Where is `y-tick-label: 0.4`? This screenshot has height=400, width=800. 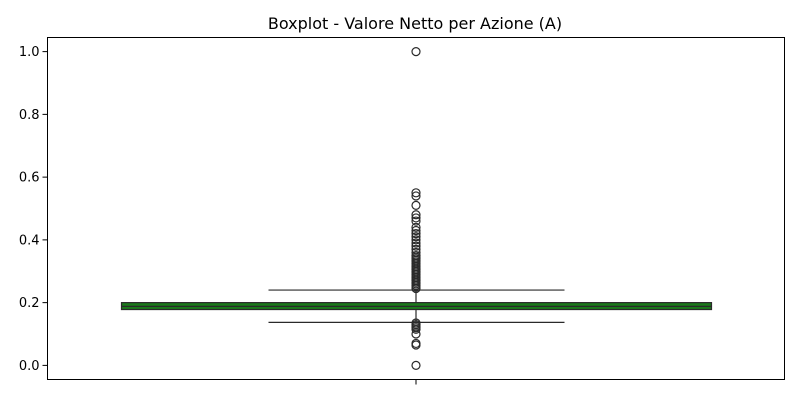
y-tick-label: 0.4 is located at coordinates (29, 240).